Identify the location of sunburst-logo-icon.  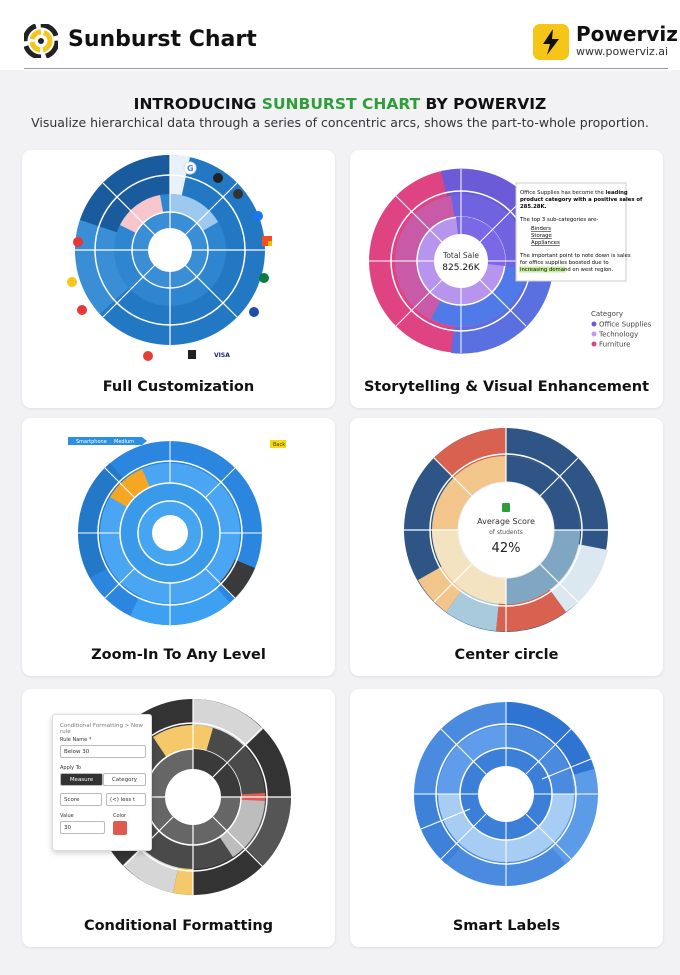
(41, 41).